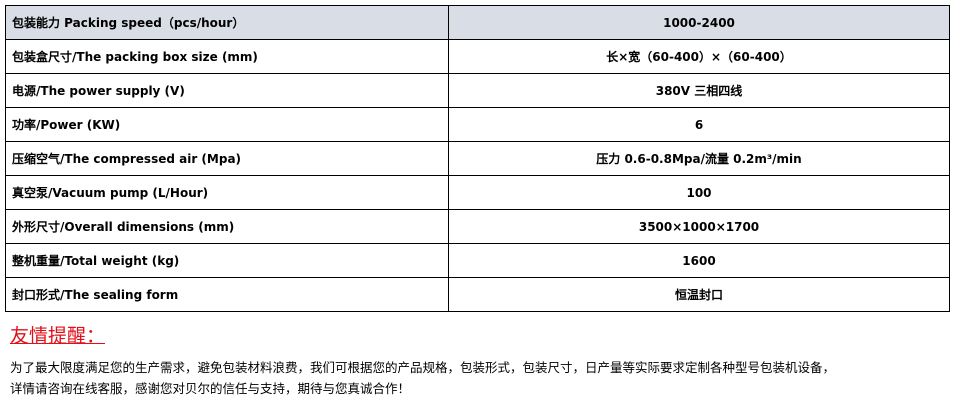 The height and width of the screenshot is (400, 956). What do you see at coordinates (227, 294) in the screenshot?
I see `spec-label: 封口形式/The sealing form` at bounding box center [227, 294].